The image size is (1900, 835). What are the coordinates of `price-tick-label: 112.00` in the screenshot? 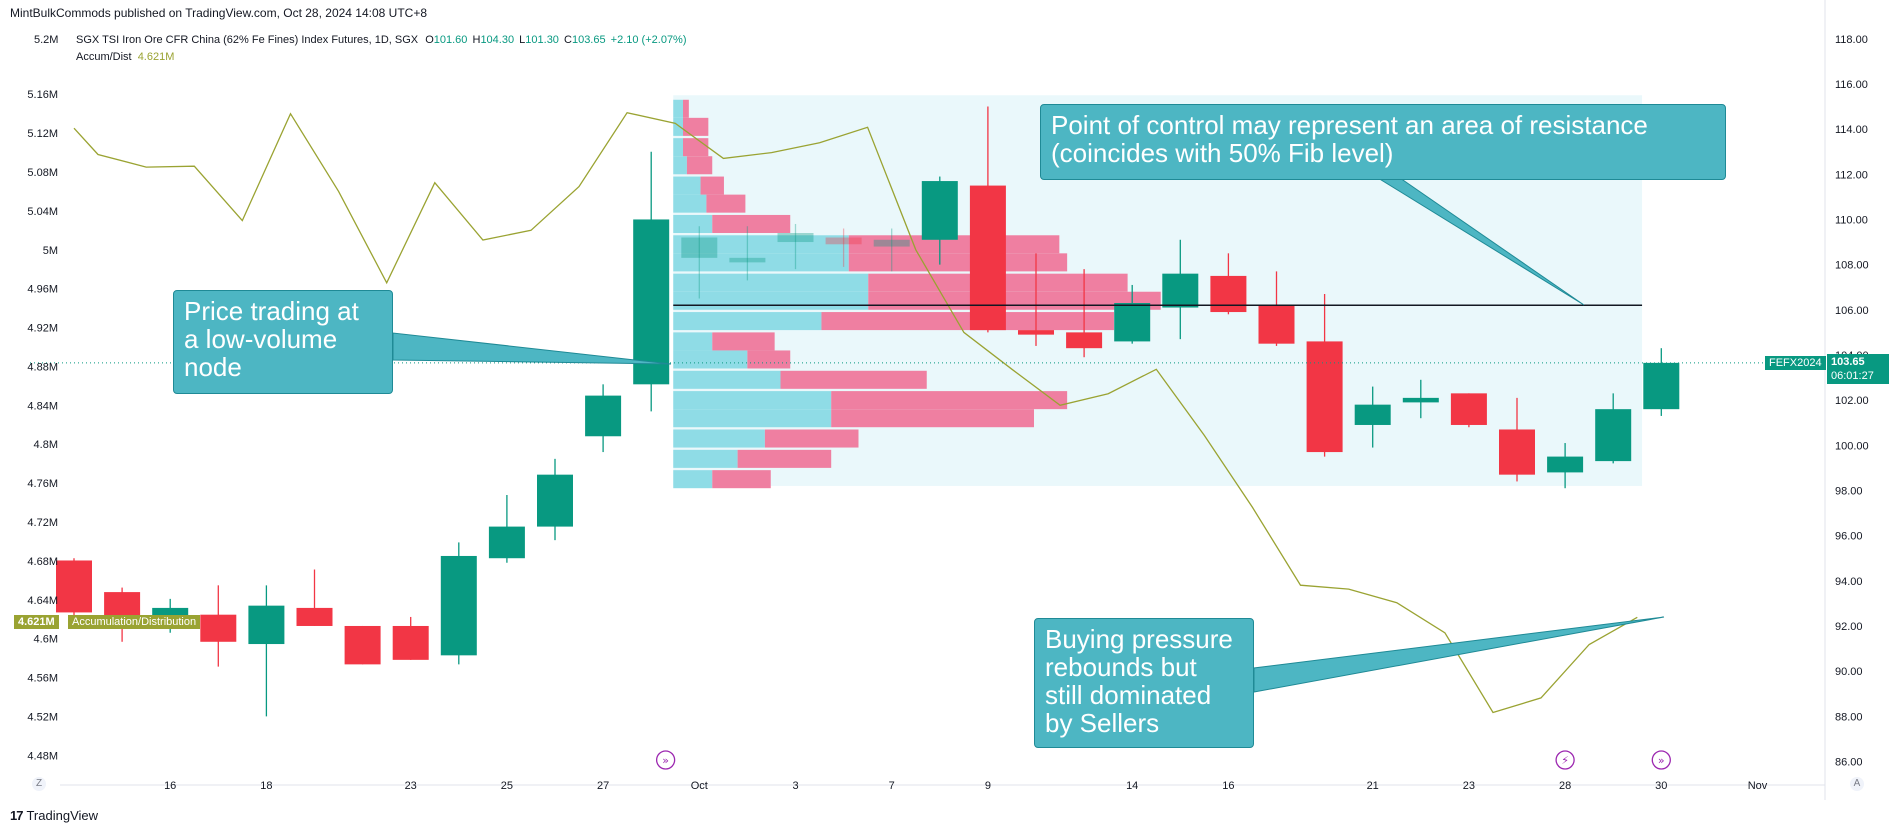 It's located at (1851, 175).